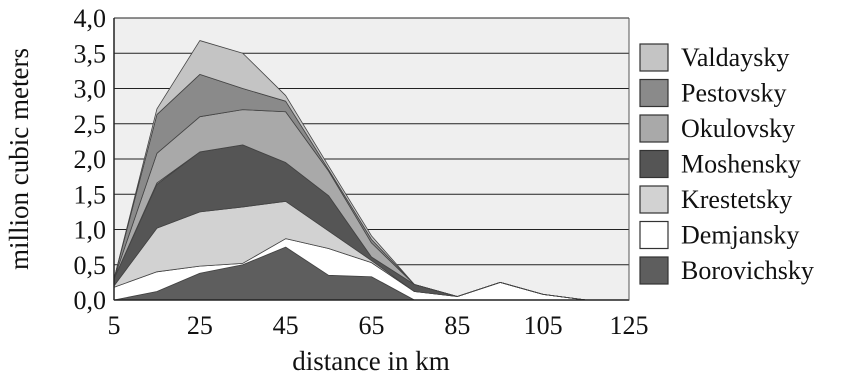 This screenshot has width=842, height=378. What do you see at coordinates (654, 235) in the screenshot?
I see `legend-swatch-demjansky` at bounding box center [654, 235].